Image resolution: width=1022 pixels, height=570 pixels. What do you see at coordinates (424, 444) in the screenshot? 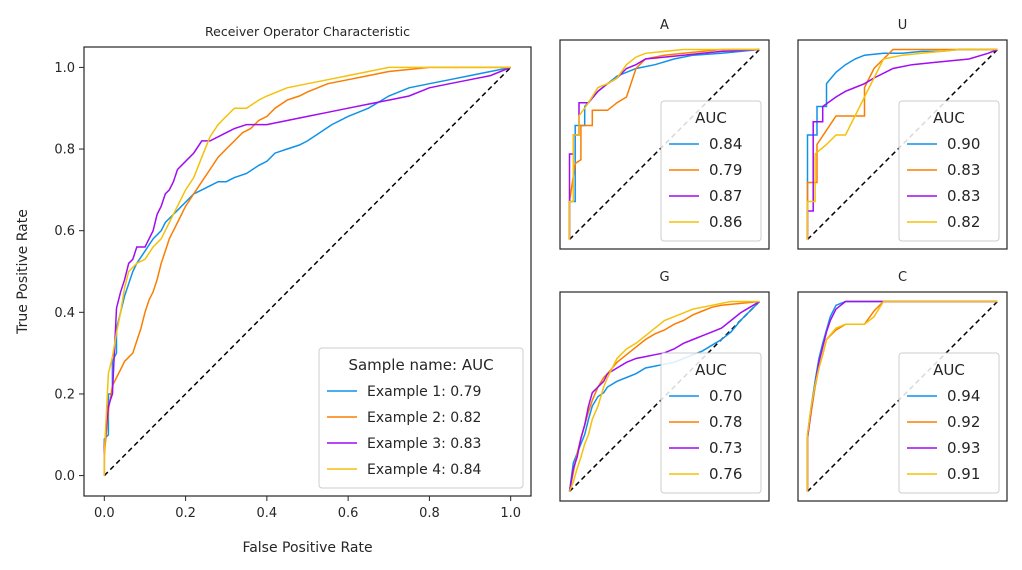
I see `legend-label: Example 3: 0.83` at bounding box center [424, 444].